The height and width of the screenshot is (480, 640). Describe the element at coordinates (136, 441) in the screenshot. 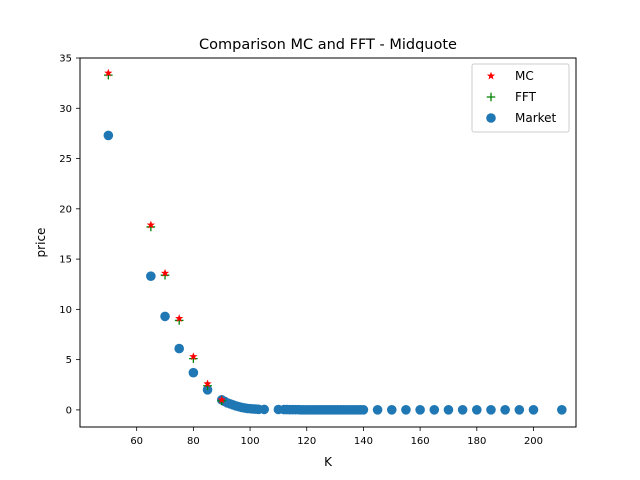

I see `x-tick-label: 60` at that location.